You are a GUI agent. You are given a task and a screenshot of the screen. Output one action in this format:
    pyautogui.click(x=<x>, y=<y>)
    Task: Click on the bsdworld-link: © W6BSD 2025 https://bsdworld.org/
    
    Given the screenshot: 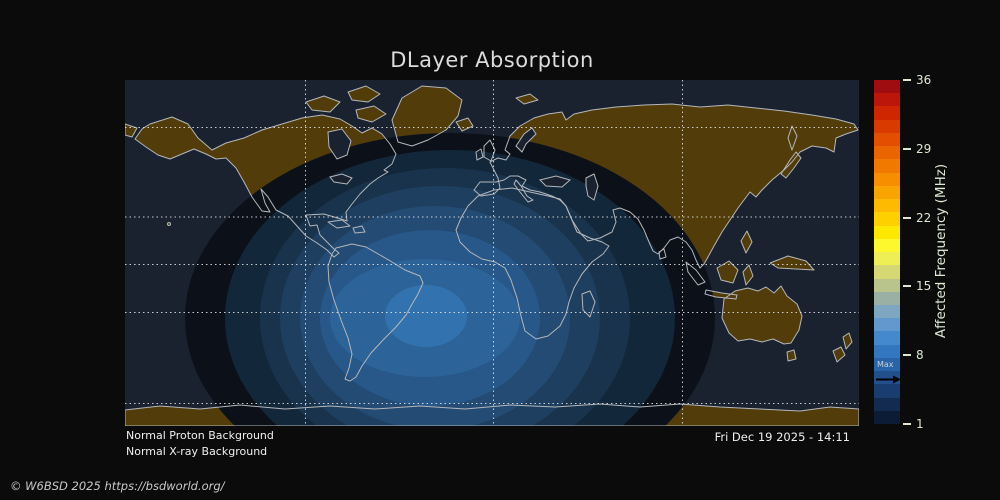 What is the action you would take?
    pyautogui.click(x=117, y=486)
    